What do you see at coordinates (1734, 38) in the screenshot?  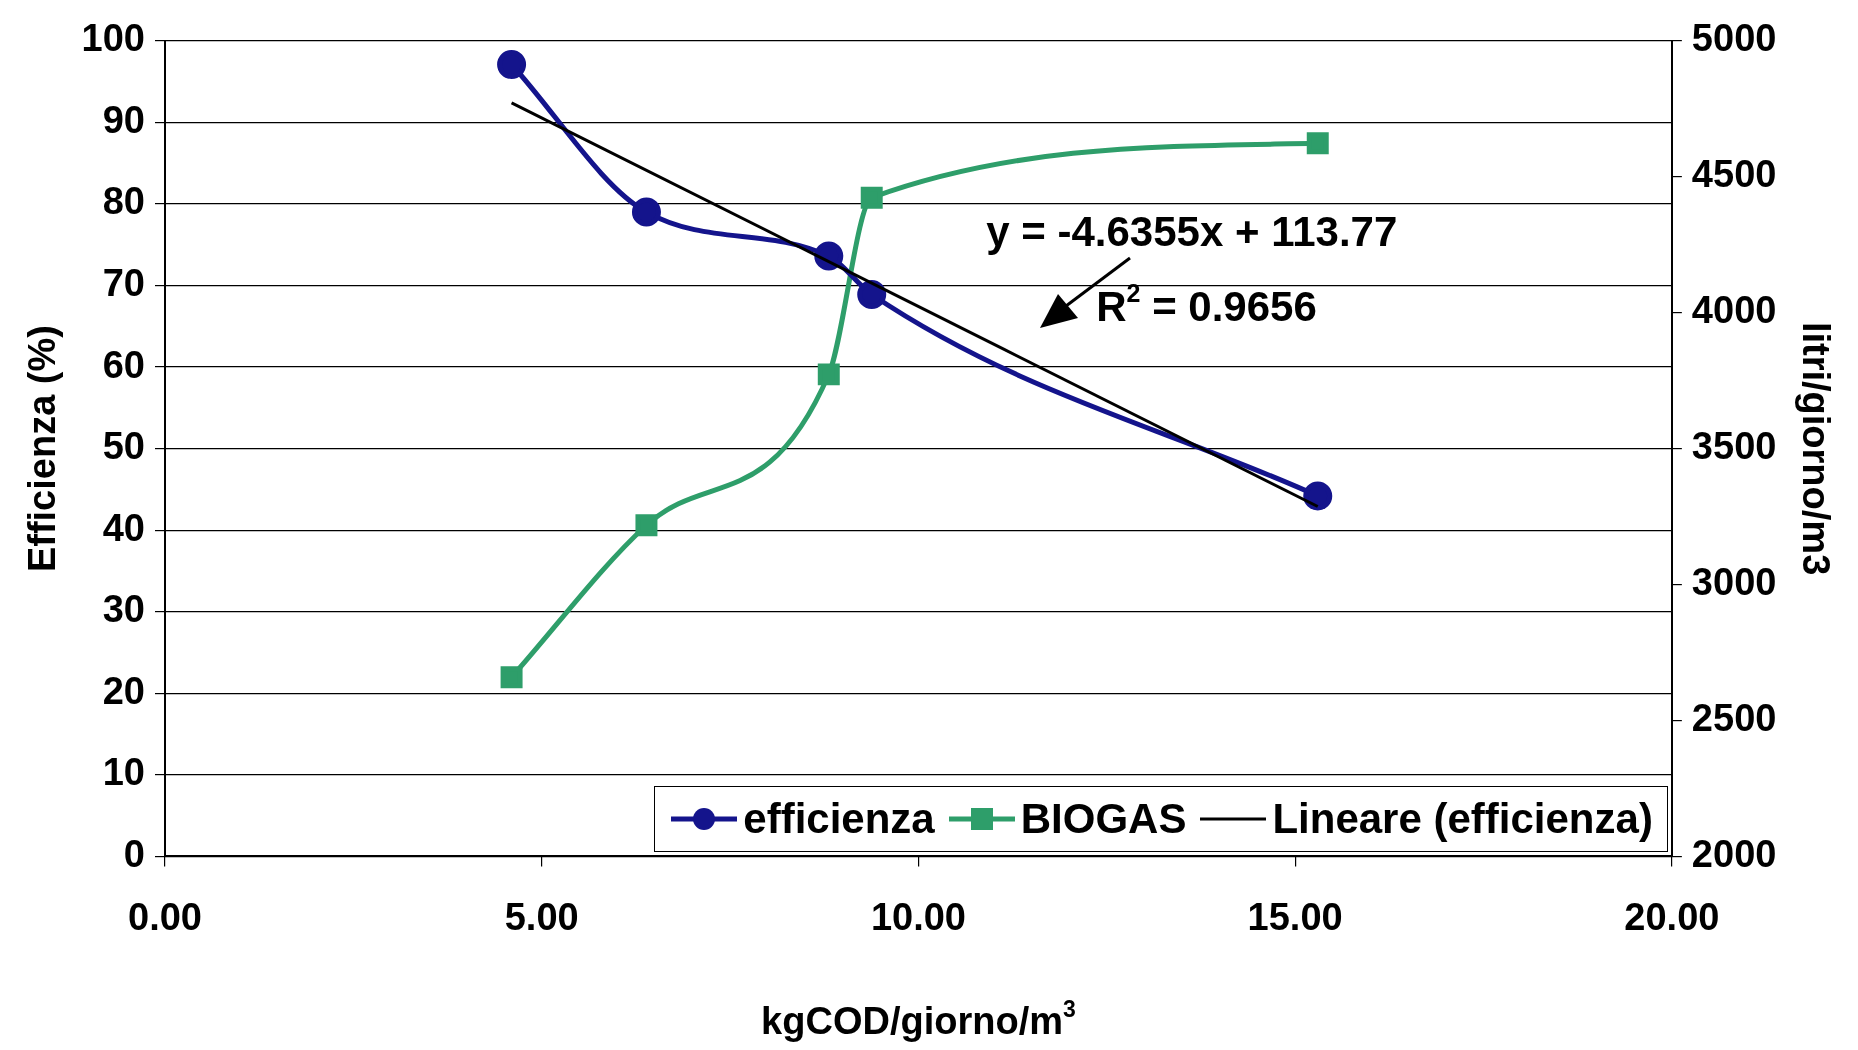 I see `y2-tick-label: 5000` at bounding box center [1734, 38].